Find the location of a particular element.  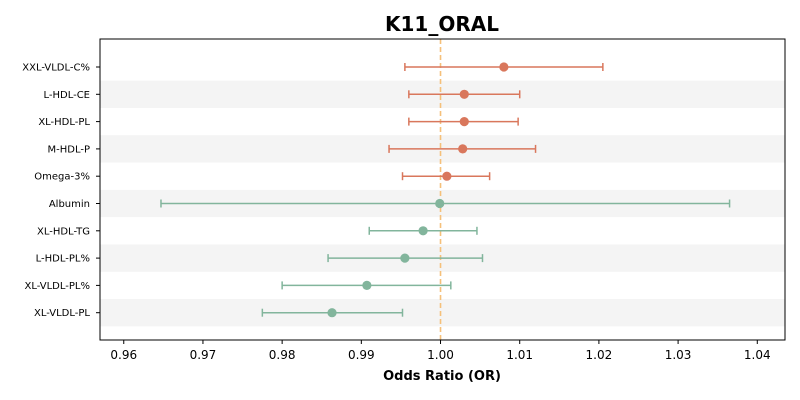

y-tick-label: XL-HDL-PL is located at coordinates (64, 122).